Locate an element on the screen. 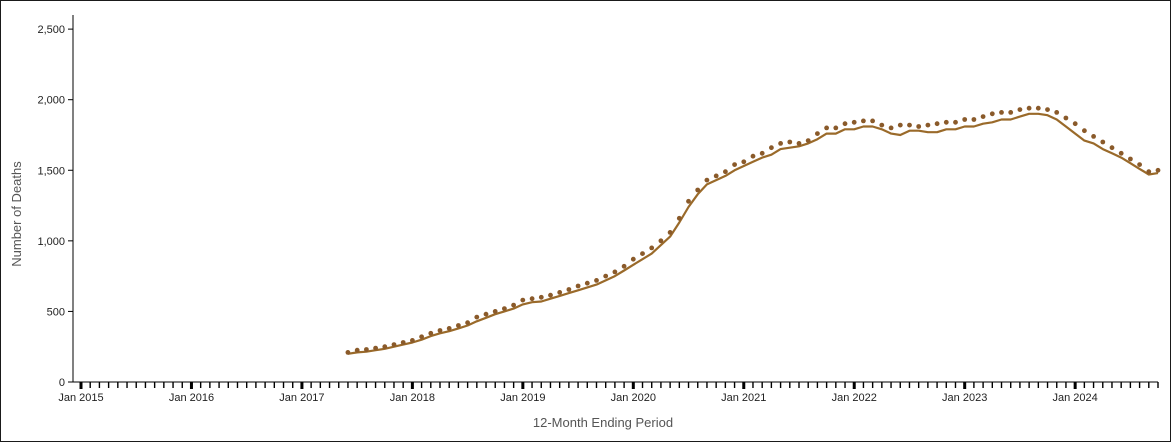 The height and width of the screenshot is (442, 1171). x-tick-label: Jan 2020 is located at coordinates (633, 398).